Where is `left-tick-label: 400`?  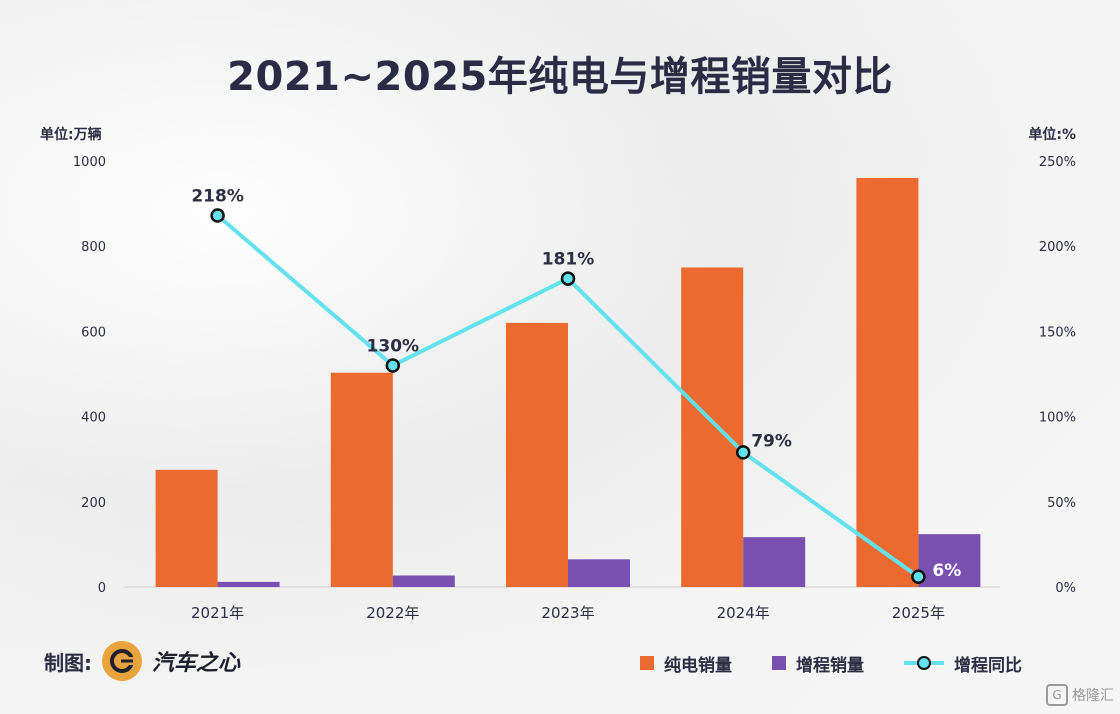
left-tick-label: 400 is located at coordinates (93, 418).